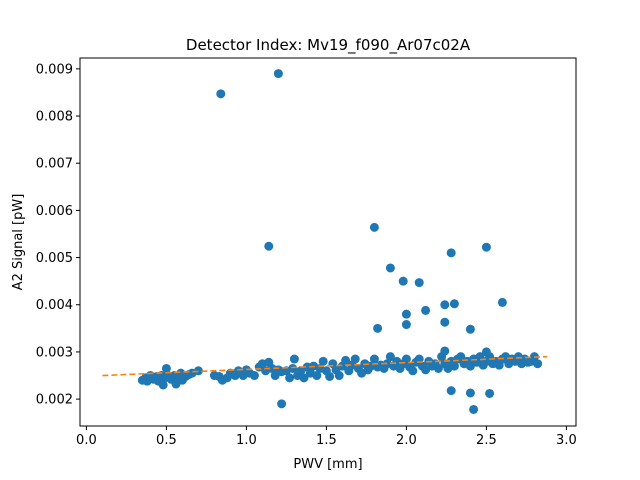  Describe the element at coordinates (486, 440) in the screenshot. I see `x-tick-label: 2.5` at that location.